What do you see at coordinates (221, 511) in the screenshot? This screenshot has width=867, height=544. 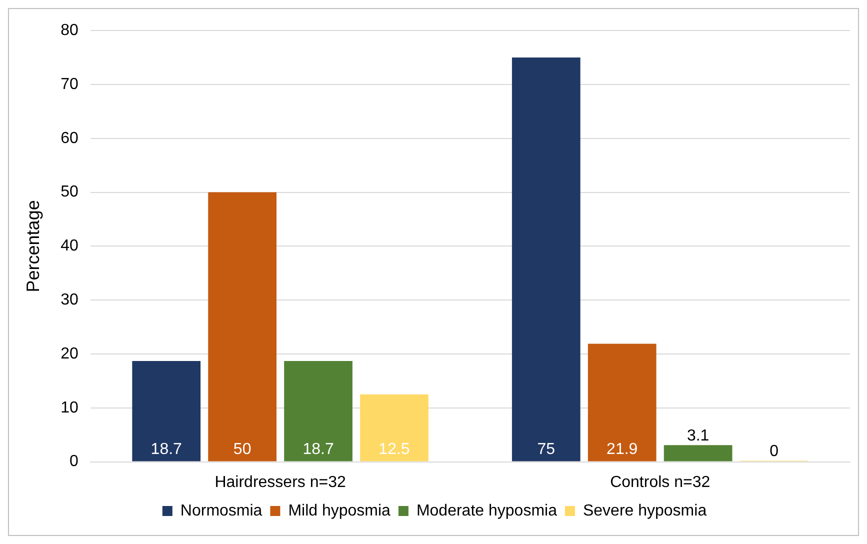 I see `legend-label: Normosmia` at bounding box center [221, 511].